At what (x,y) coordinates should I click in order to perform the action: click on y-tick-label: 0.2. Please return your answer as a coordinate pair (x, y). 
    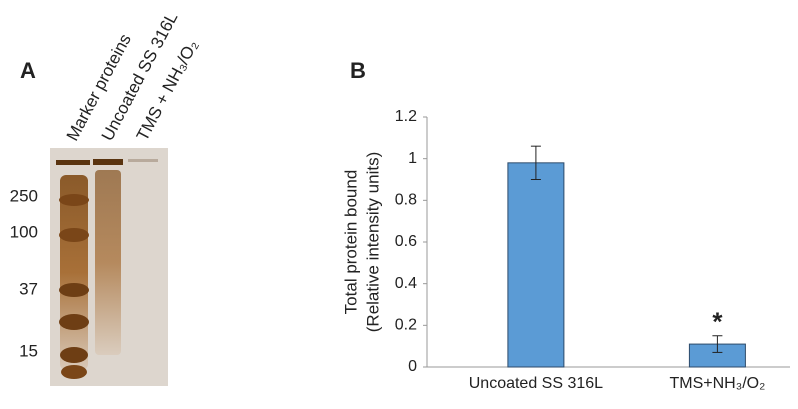
    Looking at the image, I should click on (406, 325).